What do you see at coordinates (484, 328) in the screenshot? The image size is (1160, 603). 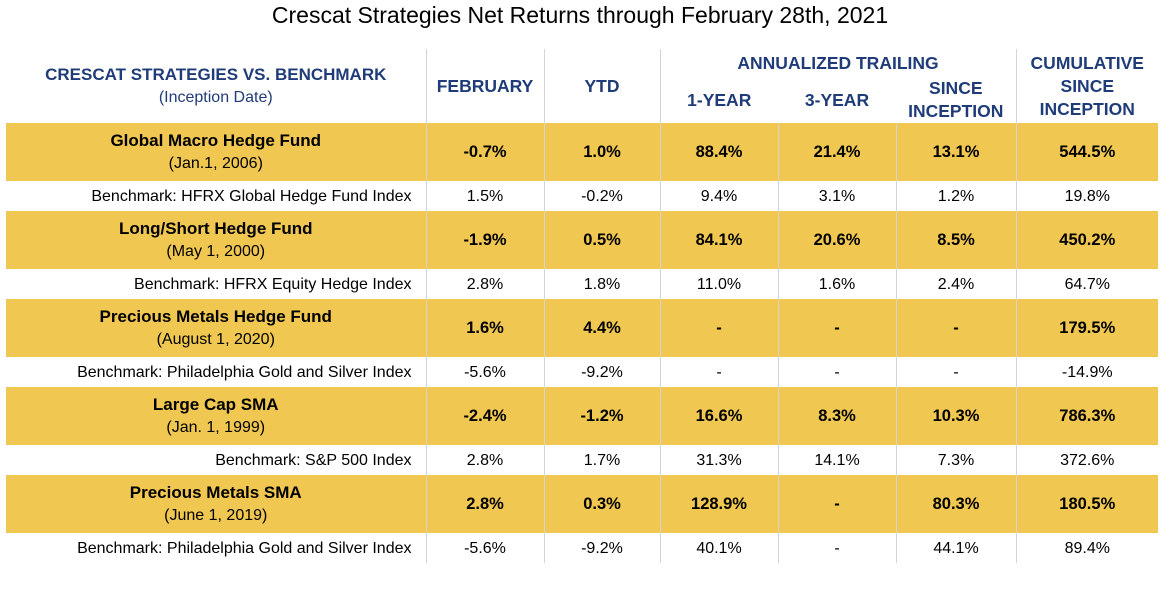 I see `value-cell-february: 1.6%` at bounding box center [484, 328].